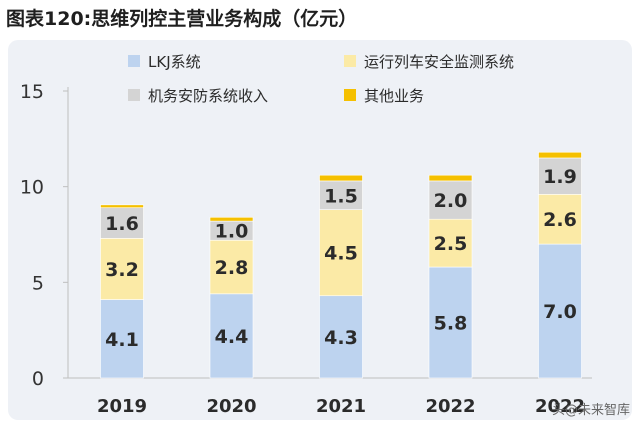  I want to click on chart-title: 图表120:思维列控主营业务构成（亿元）, so click(182, 19).